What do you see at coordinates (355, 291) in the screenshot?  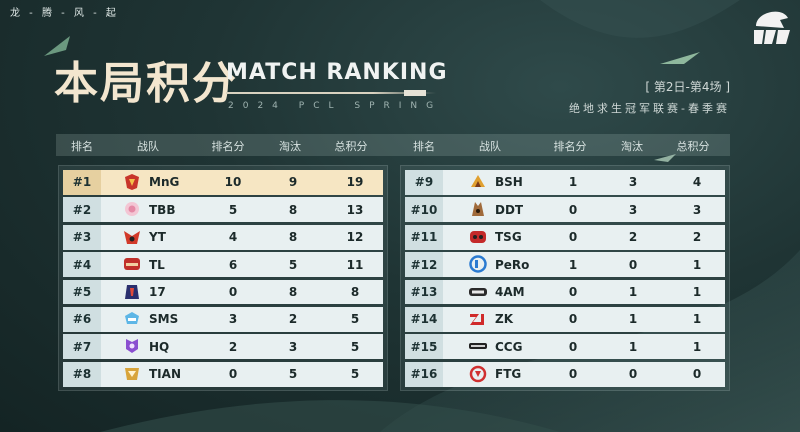 I see `total-points: 8` at bounding box center [355, 291].